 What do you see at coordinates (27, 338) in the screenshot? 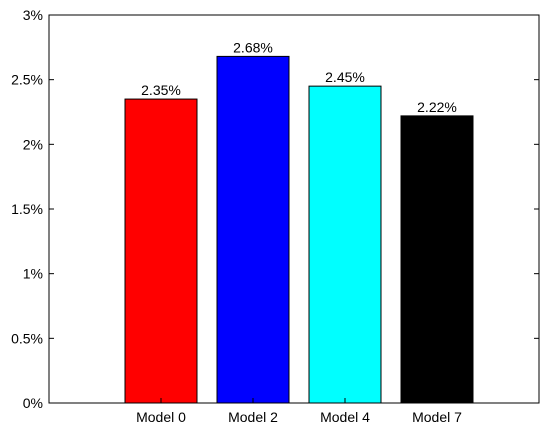
I see `y-tick-label: 0.5%` at bounding box center [27, 338].